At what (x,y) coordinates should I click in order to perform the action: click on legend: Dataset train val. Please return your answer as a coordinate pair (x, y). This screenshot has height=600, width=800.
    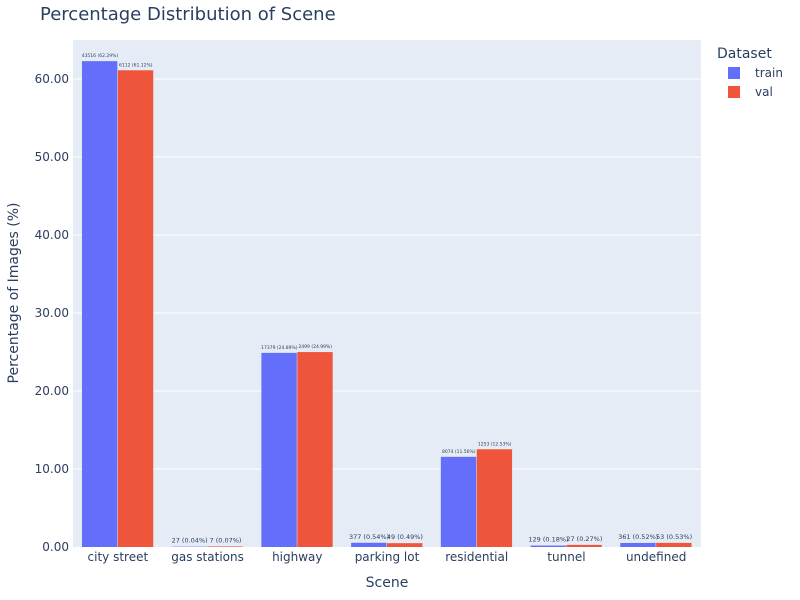
    Looking at the image, I should click on (750, 72).